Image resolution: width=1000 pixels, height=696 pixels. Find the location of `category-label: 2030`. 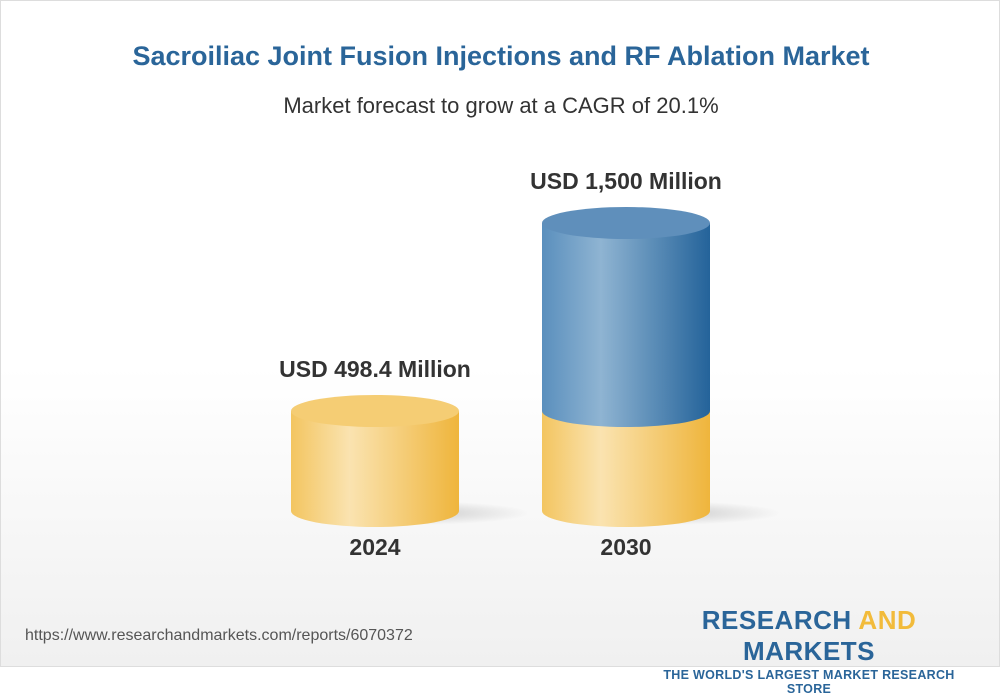

category-label: 2030 is located at coordinates (625, 547).